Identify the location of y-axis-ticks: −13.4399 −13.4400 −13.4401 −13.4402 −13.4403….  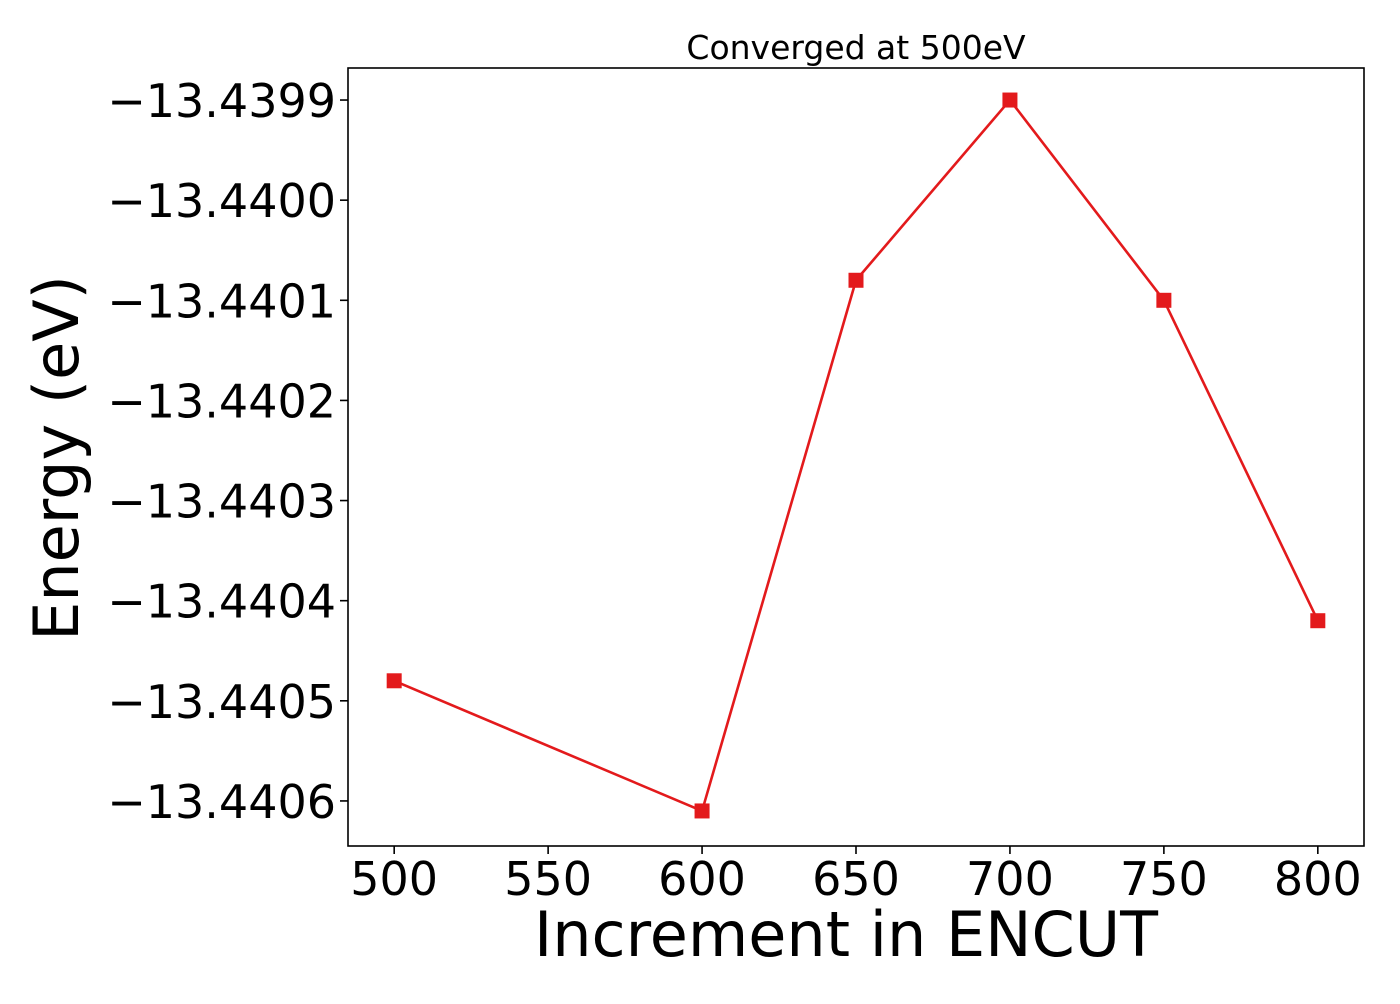
(227, 451).